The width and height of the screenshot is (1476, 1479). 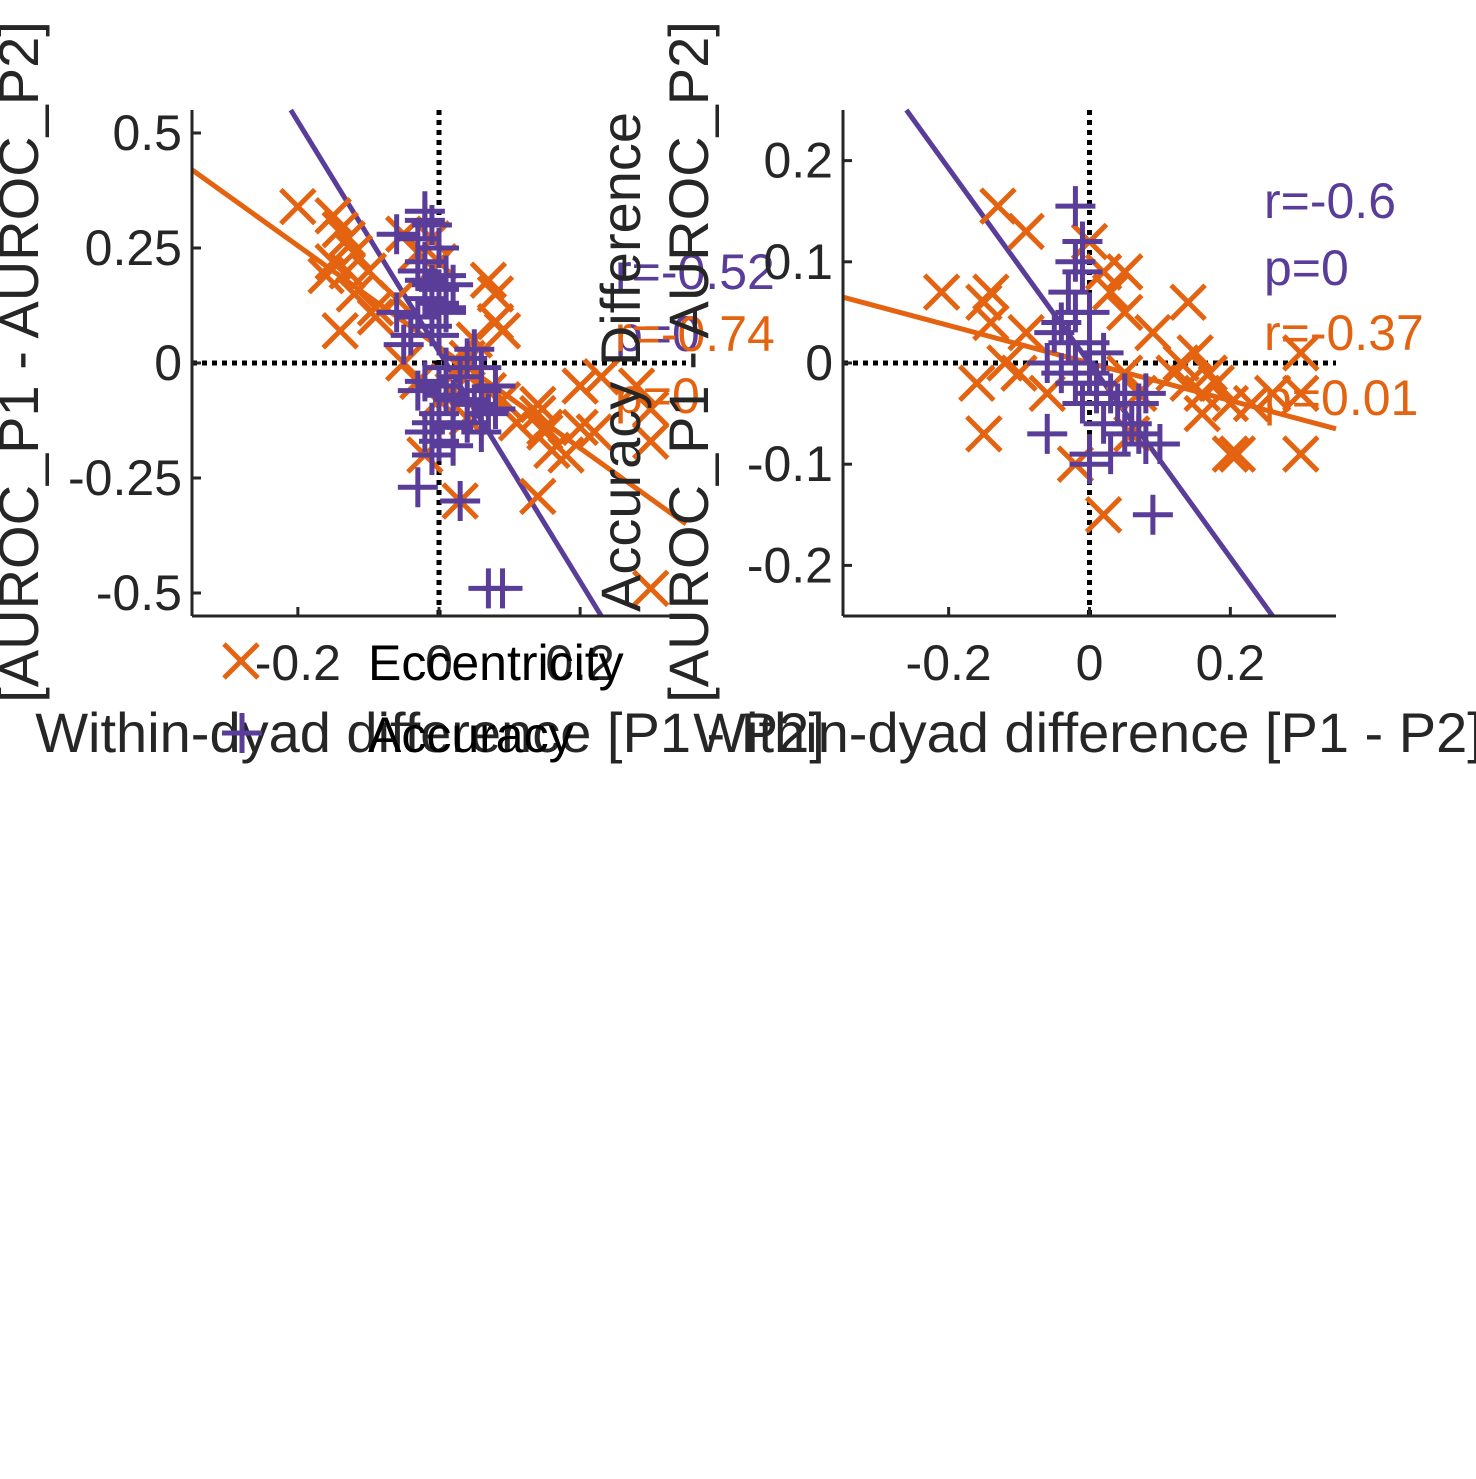 I want to click on legend-label-accuracy: Accuracy, so click(x=471, y=735).